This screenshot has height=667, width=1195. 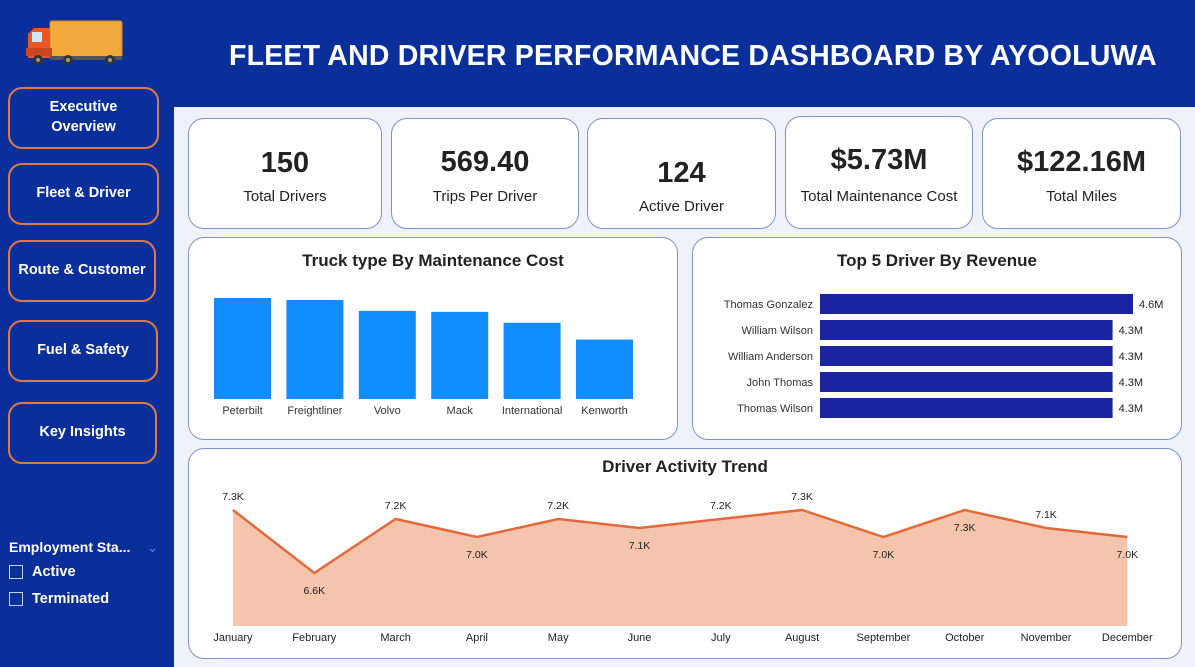 I want to click on kpi-label: Total Miles, so click(x=1081, y=196).